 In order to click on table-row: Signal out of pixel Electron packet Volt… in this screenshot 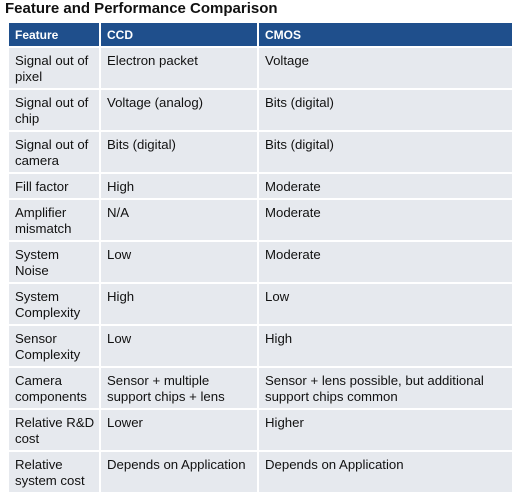, I will do `click(260, 68)`.